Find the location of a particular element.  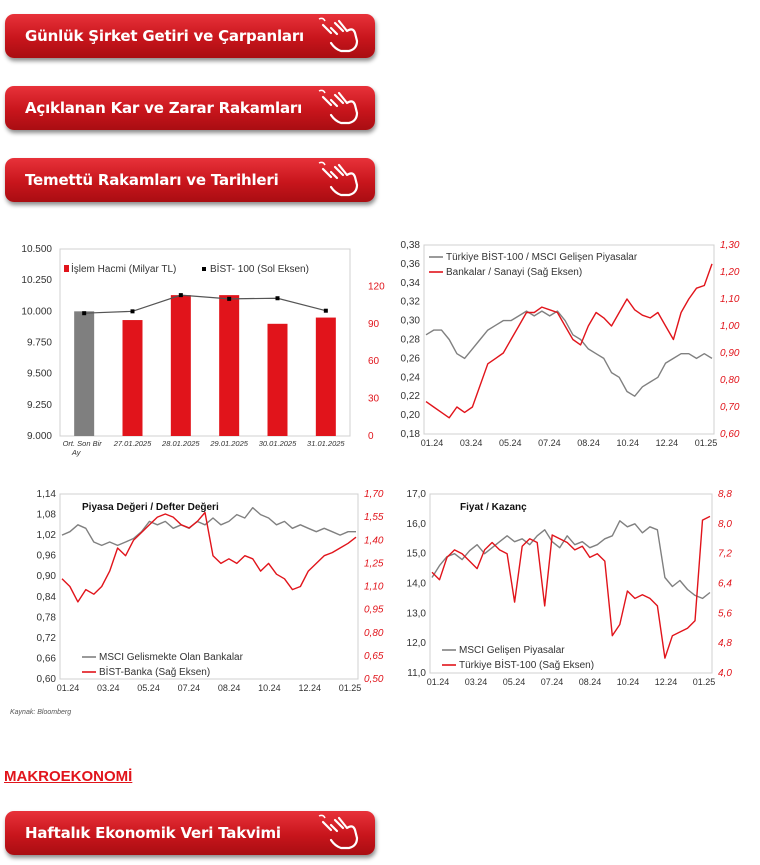

y-left-tick-label: 1,14 is located at coordinates (47, 494).